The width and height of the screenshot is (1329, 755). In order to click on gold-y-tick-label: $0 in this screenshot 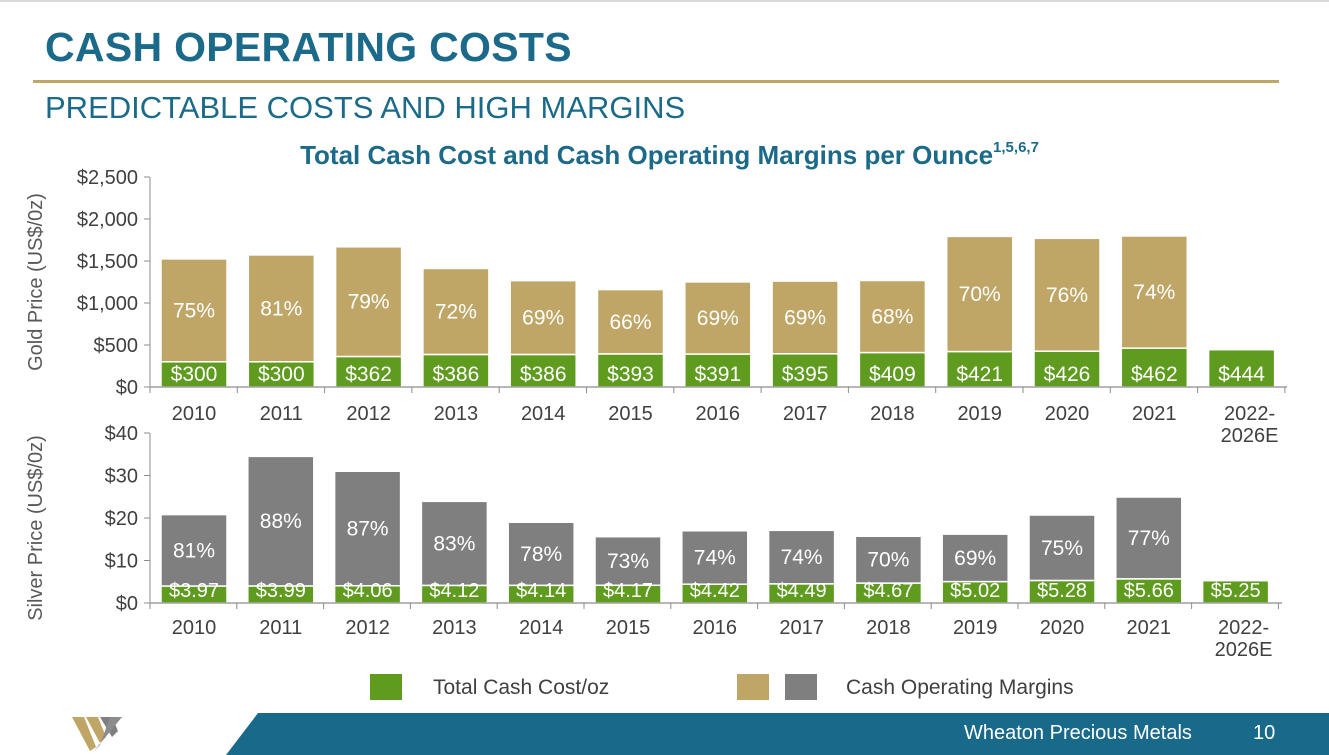, I will do `click(127, 388)`.